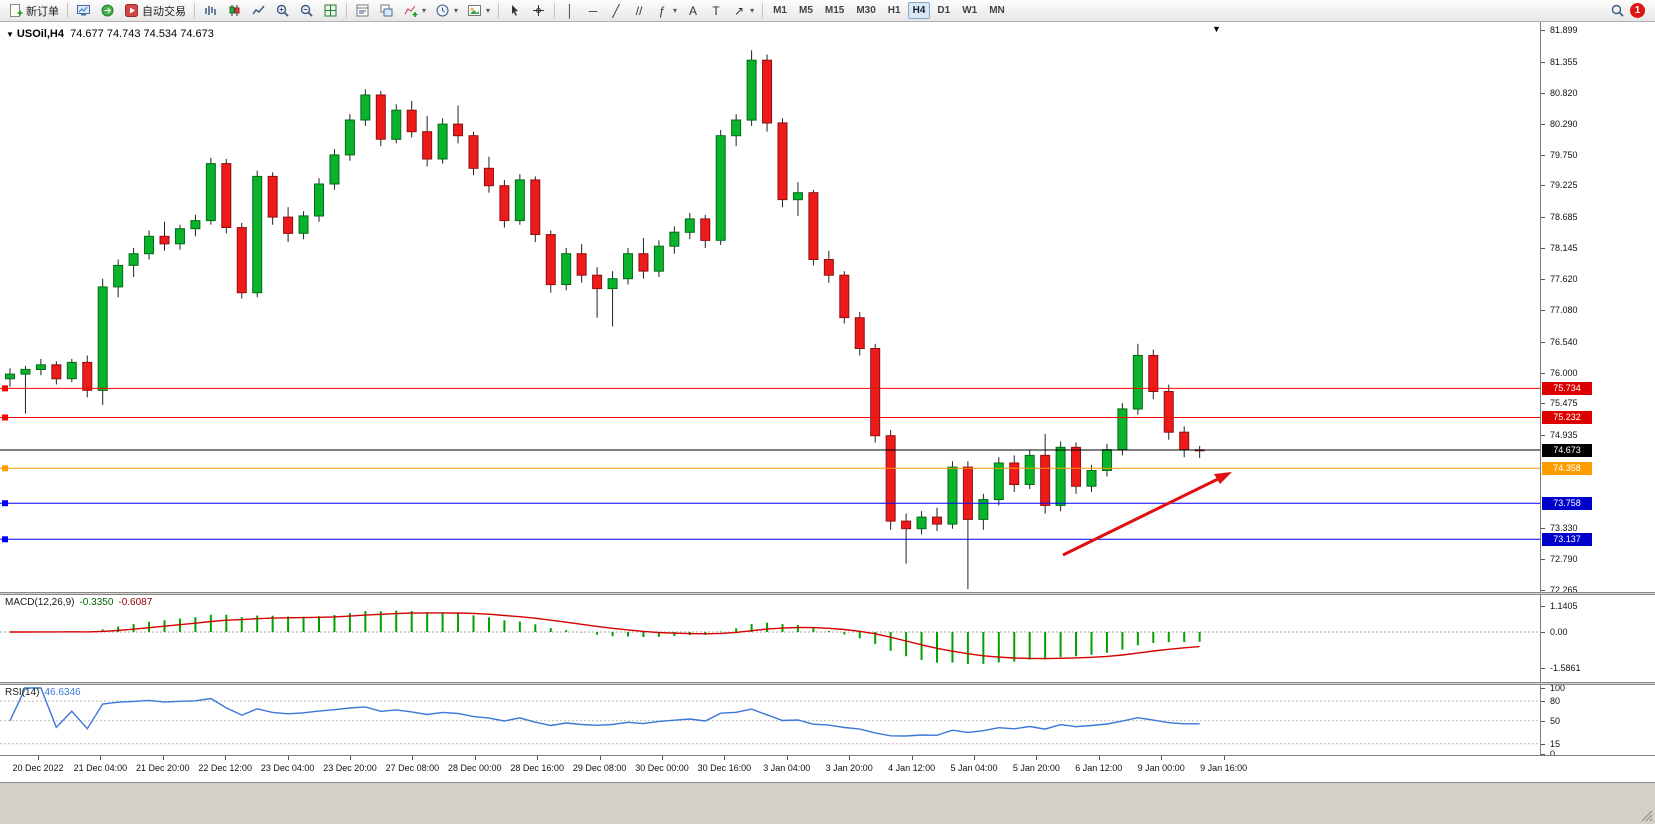 The image size is (1655, 824). I want to click on price-tick-label: 78.145, so click(1564, 248).